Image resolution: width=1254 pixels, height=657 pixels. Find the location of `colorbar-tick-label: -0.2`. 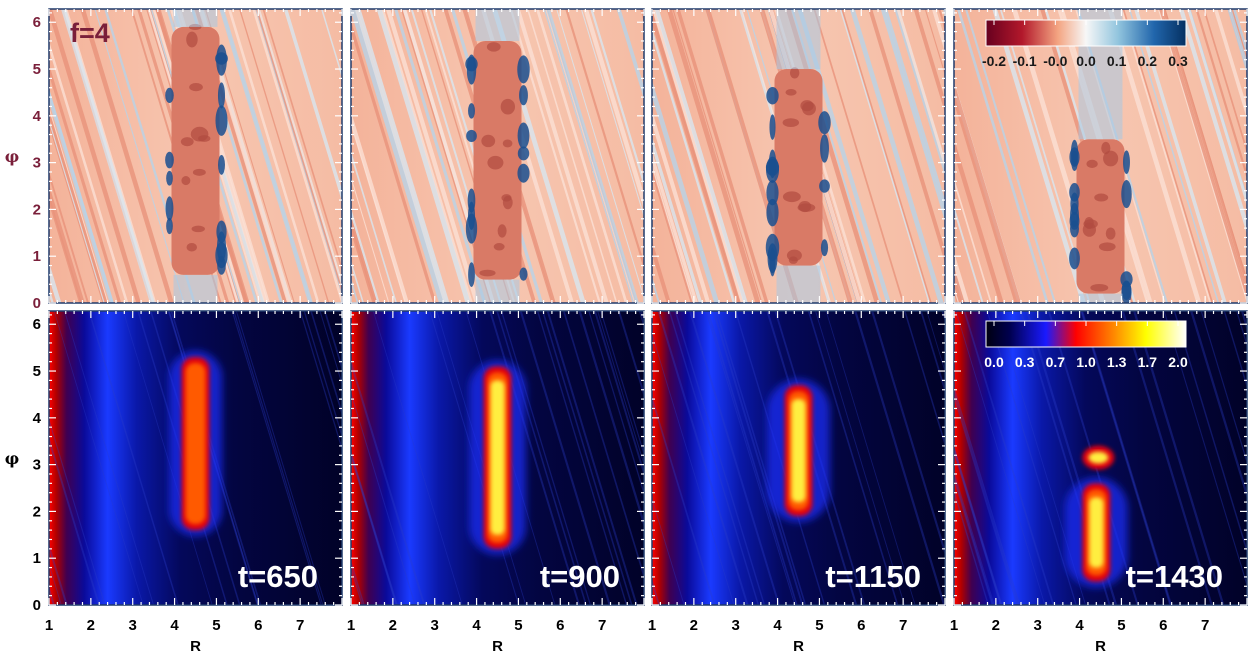

colorbar-tick-label: -0.2 is located at coordinates (994, 61).